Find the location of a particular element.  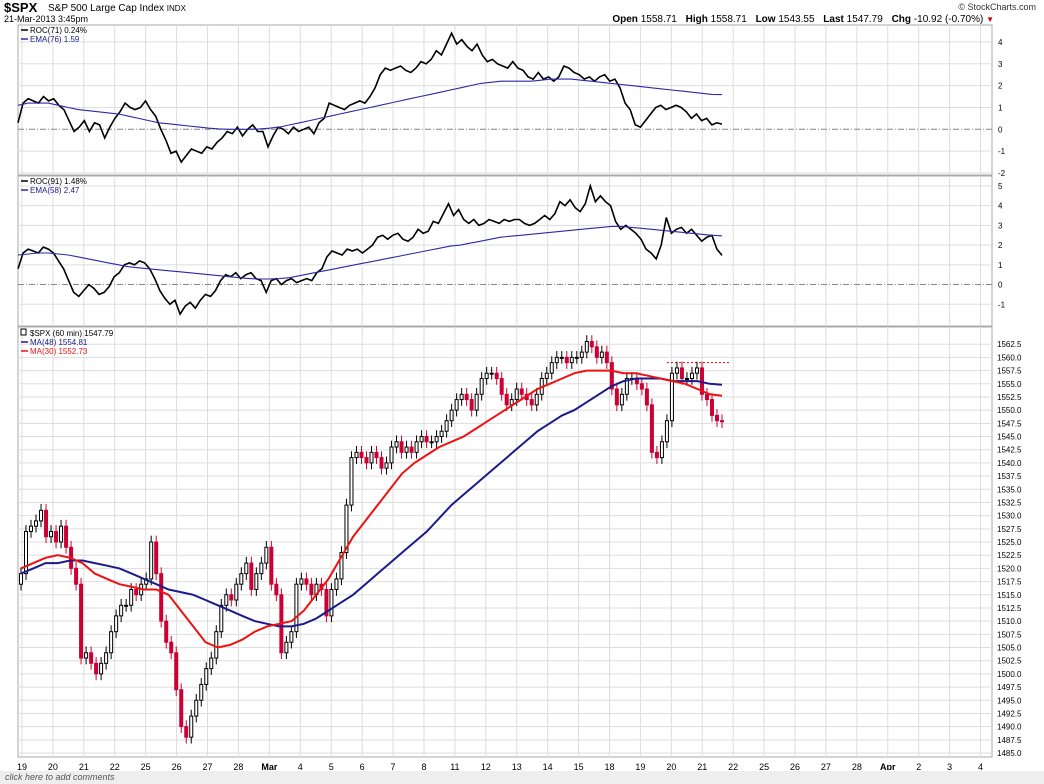

legend-entry: $SPX (60 min) 1547.79 is located at coordinates (72, 333).